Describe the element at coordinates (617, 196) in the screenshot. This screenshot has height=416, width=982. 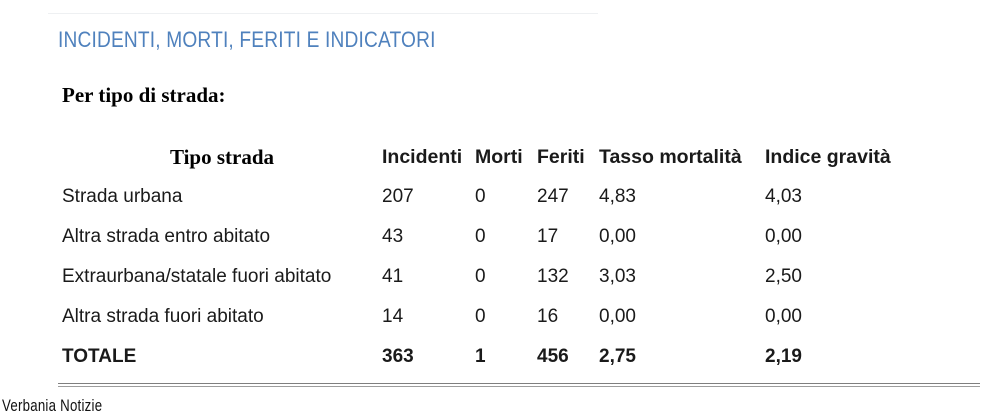
I see `cell-tasso-mortalita: 4,83` at that location.